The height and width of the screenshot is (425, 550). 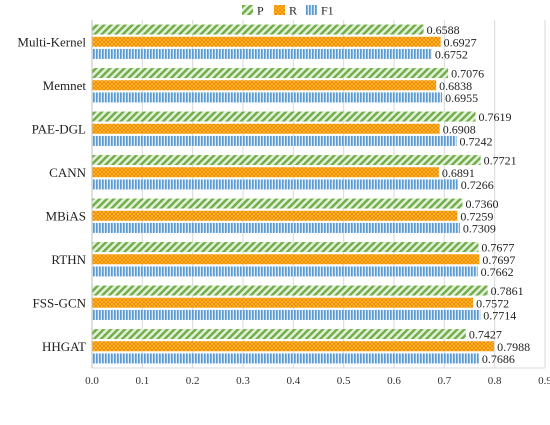 What do you see at coordinates (459, 129) in the screenshot?
I see `data-label: 0.6908` at bounding box center [459, 129].